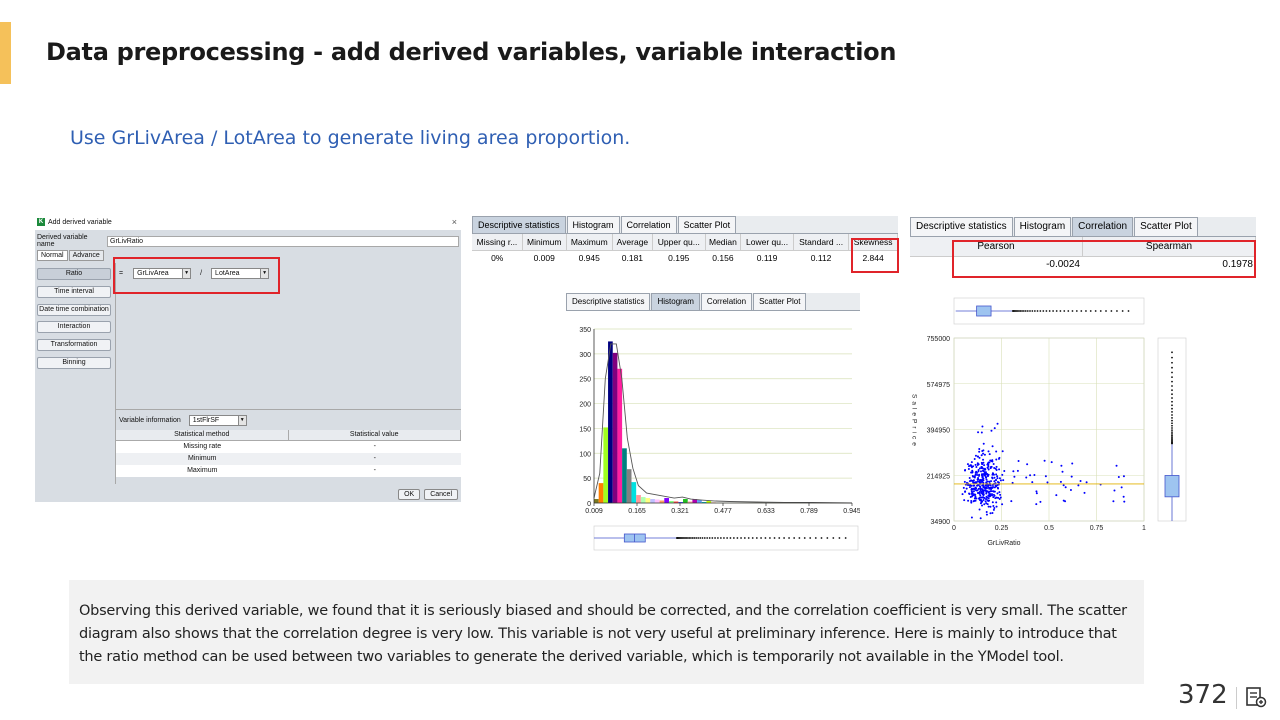 The width and height of the screenshot is (1280, 720). Describe the element at coordinates (441, 494) in the screenshot. I see `cancel-button: Cancel` at that location.